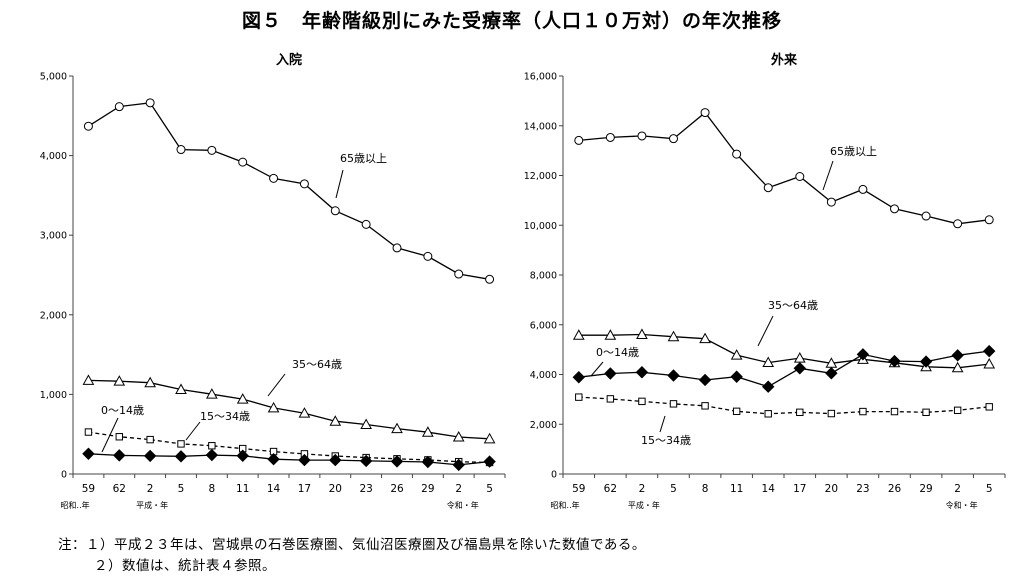 The image size is (1024, 585). I want to click on x-tick-label-0-11: 29, so click(427, 489).